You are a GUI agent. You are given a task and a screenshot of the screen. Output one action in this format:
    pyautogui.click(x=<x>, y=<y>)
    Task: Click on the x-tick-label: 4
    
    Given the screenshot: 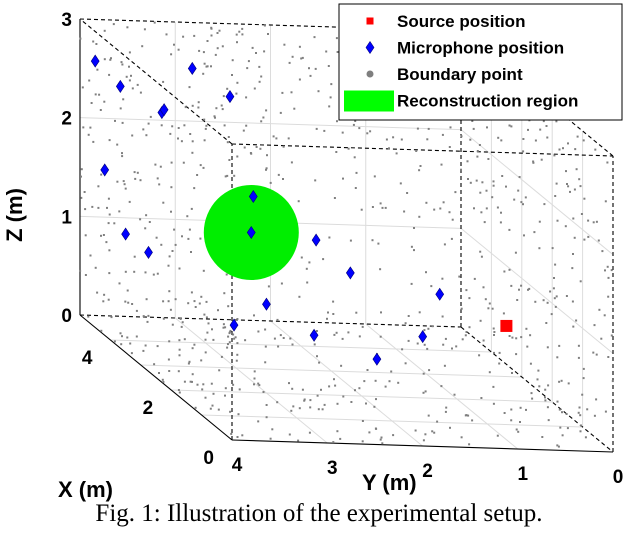 What is the action you would take?
    pyautogui.click(x=87, y=358)
    